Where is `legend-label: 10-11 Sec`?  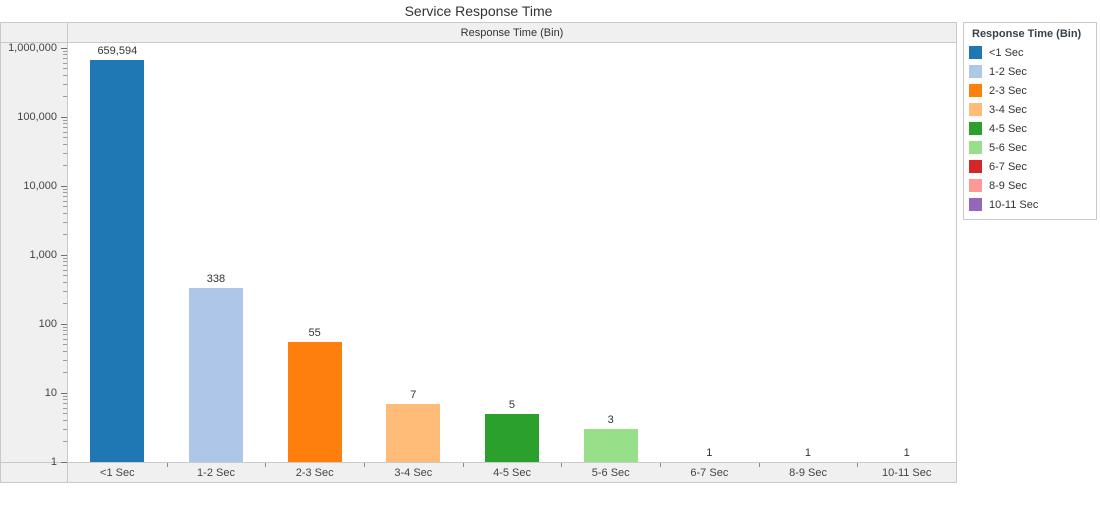 legend-label: 10-11 Sec is located at coordinates (1014, 204).